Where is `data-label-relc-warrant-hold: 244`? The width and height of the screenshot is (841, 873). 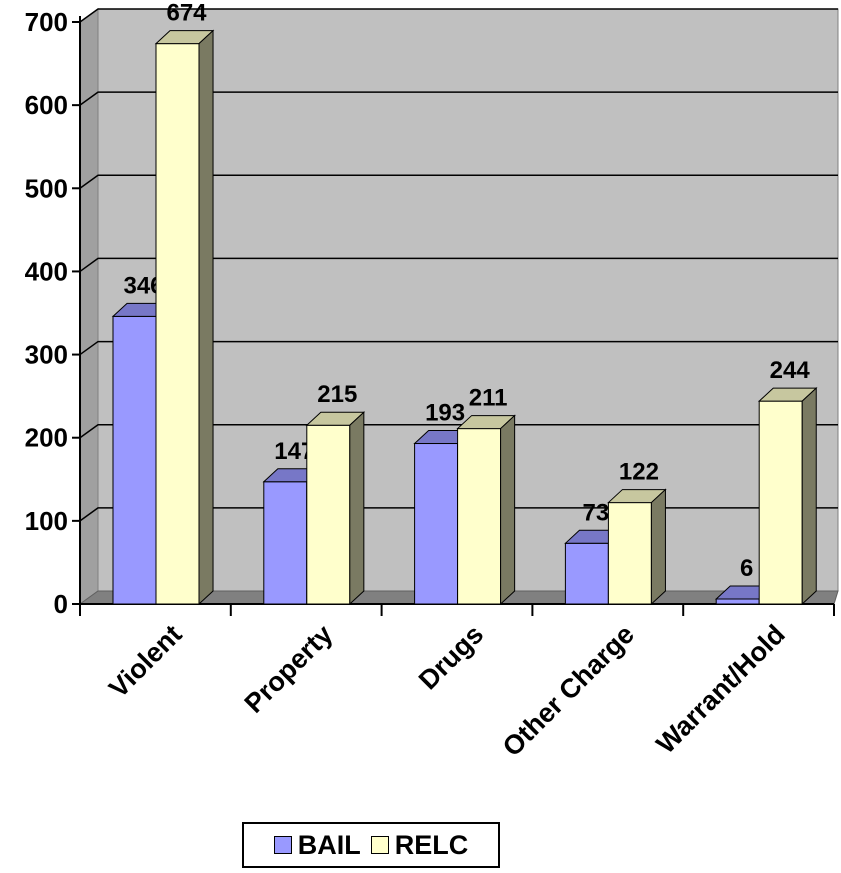
data-label-relc-warrant-hold: 244 is located at coordinates (790, 370).